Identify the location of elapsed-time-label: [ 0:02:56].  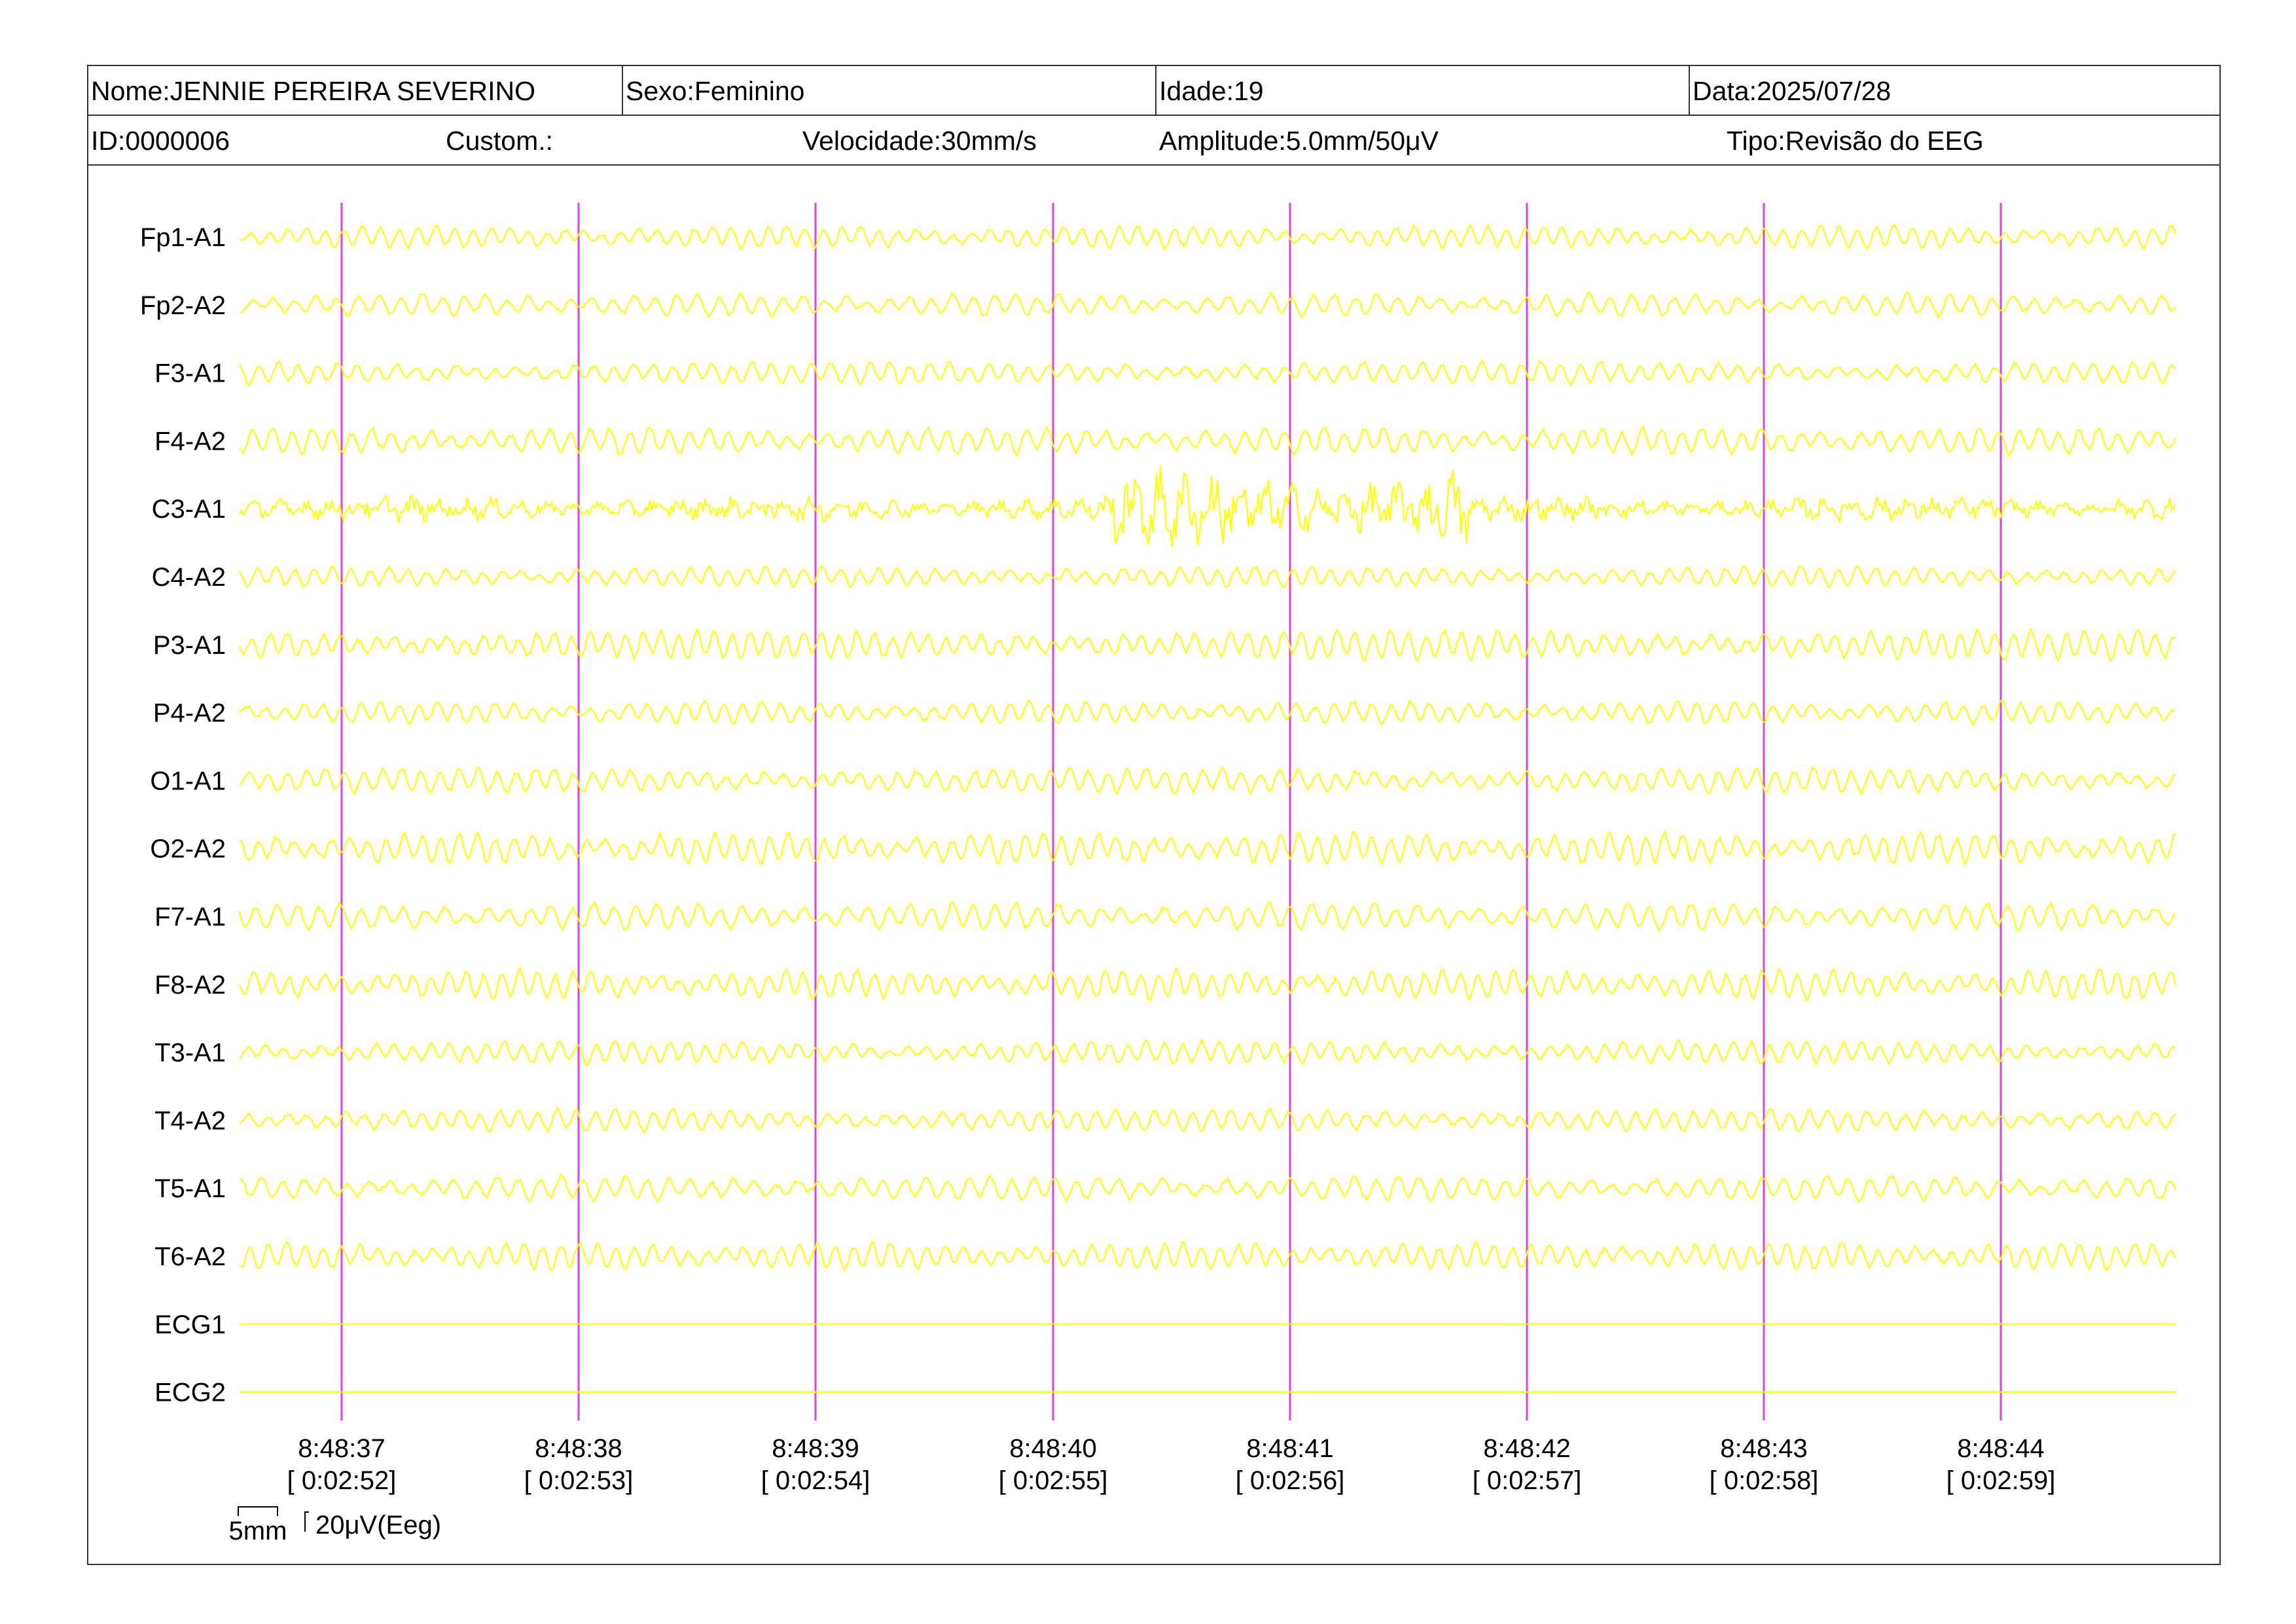
(1290, 1480).